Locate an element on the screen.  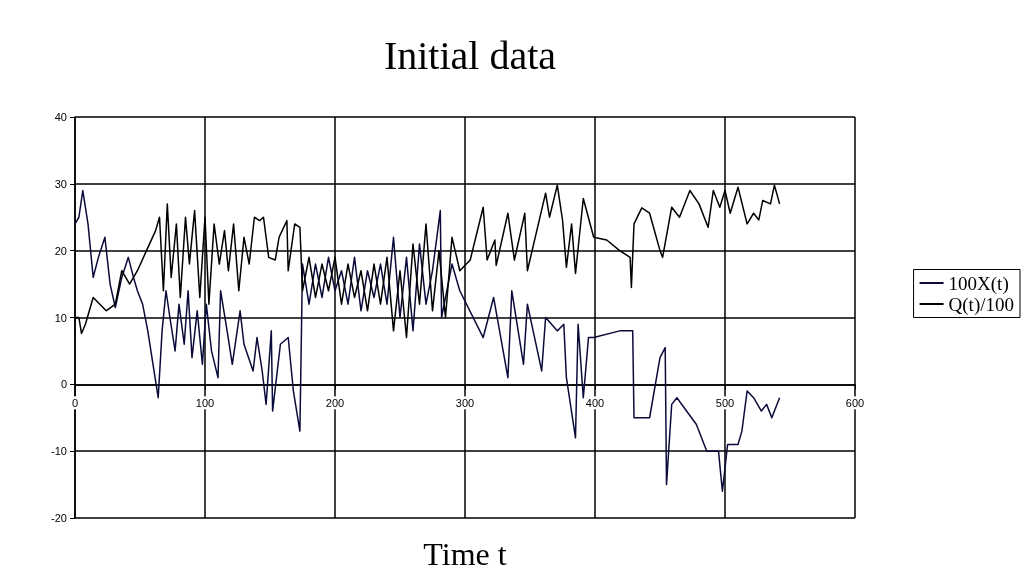
x-tick-label: 600 is located at coordinates (855, 402).